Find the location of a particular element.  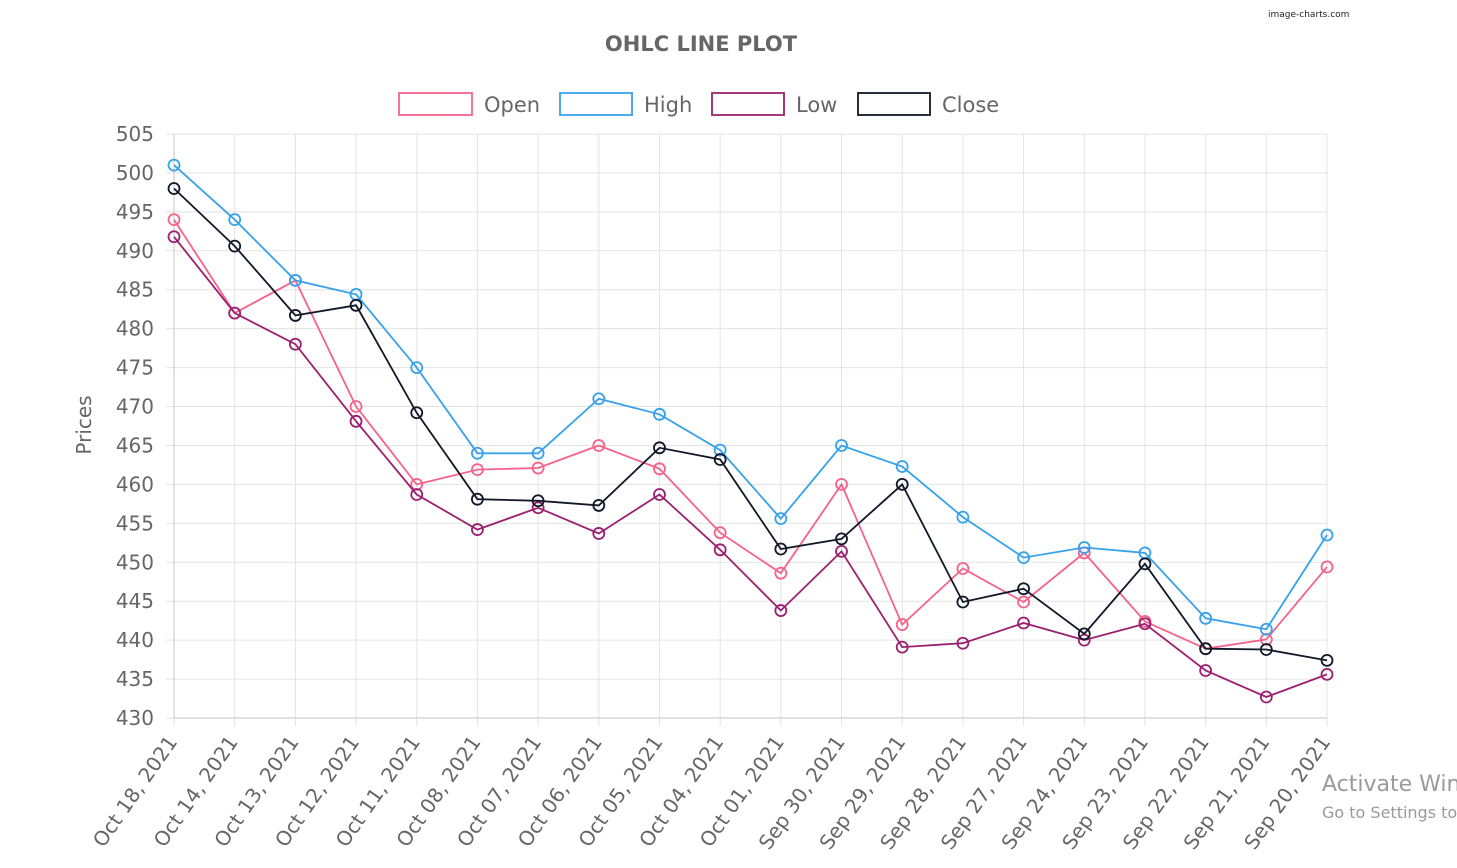

legend-item-high: High is located at coordinates (625, 104).